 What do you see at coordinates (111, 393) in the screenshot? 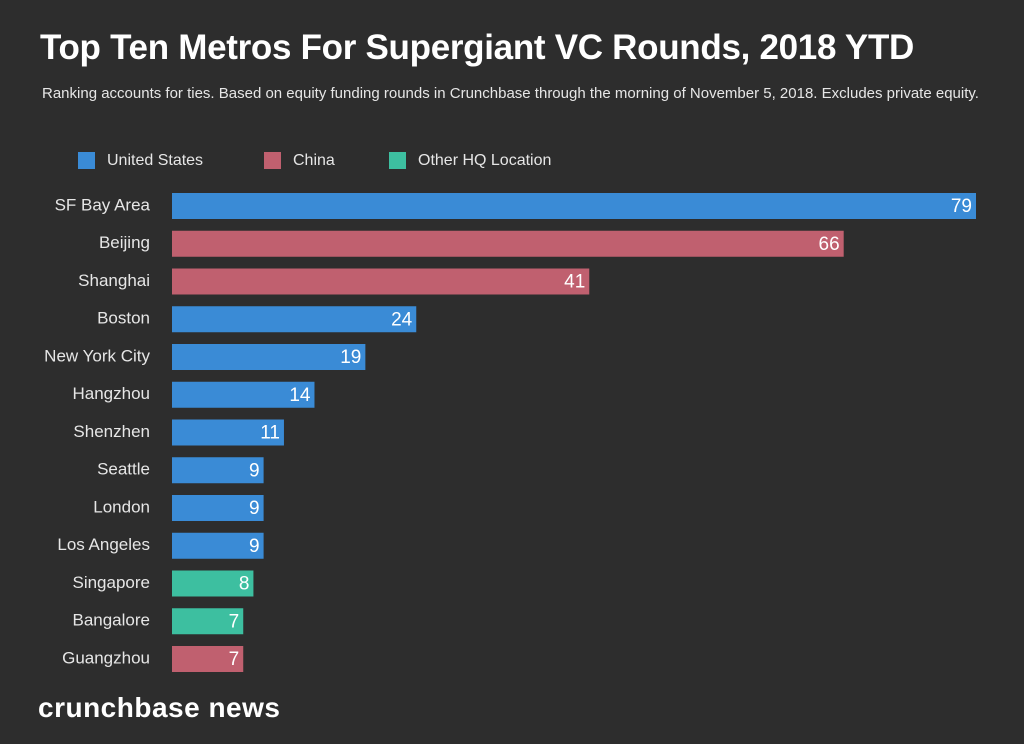
I see `category-label: Hangzhou` at bounding box center [111, 393].